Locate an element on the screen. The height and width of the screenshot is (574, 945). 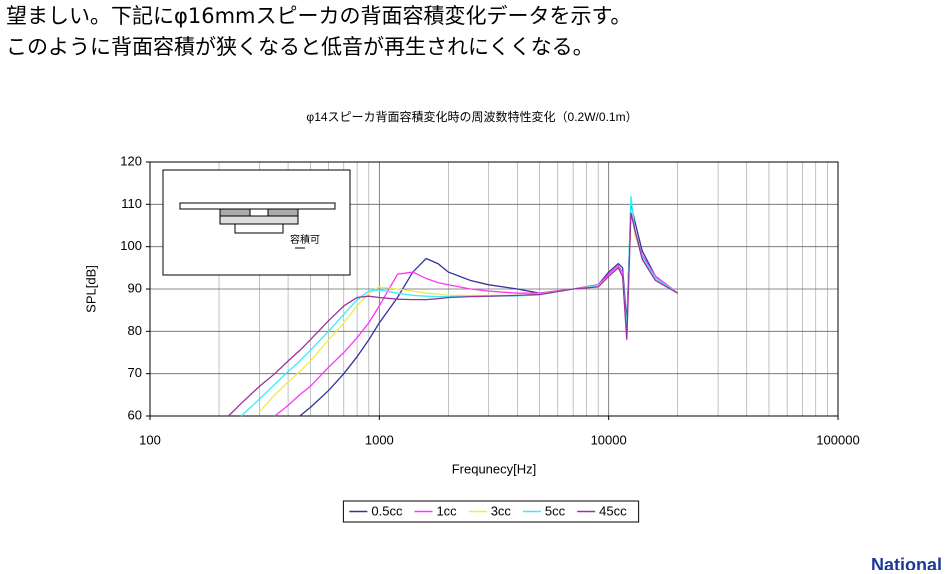
y-tick-label: 80 is located at coordinates (135, 330).